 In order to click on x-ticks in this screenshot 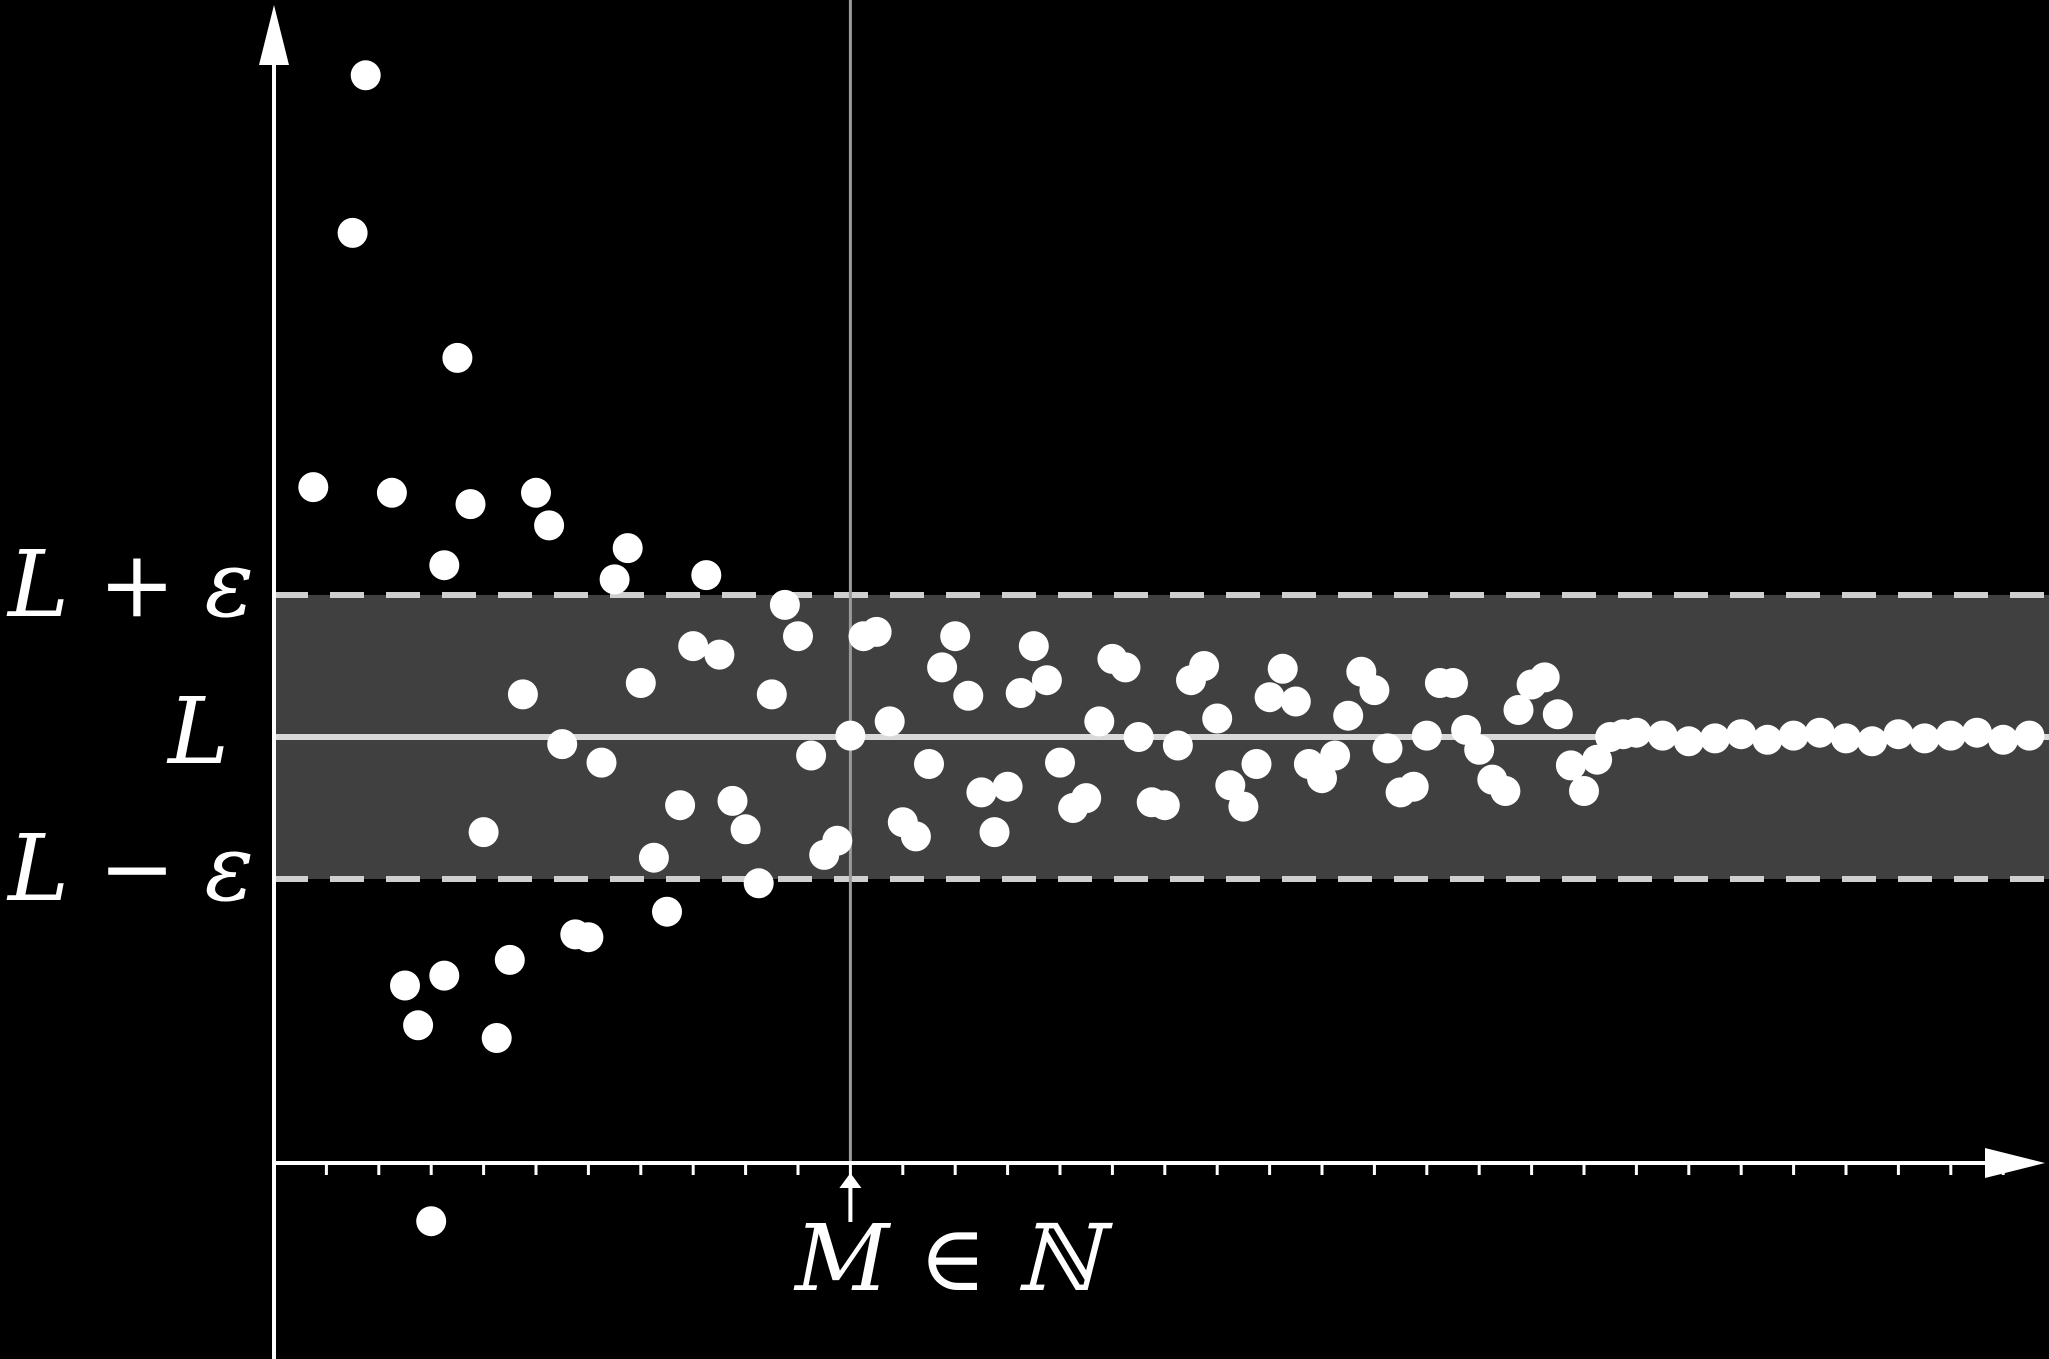, I will do `click(1164, 1169)`.